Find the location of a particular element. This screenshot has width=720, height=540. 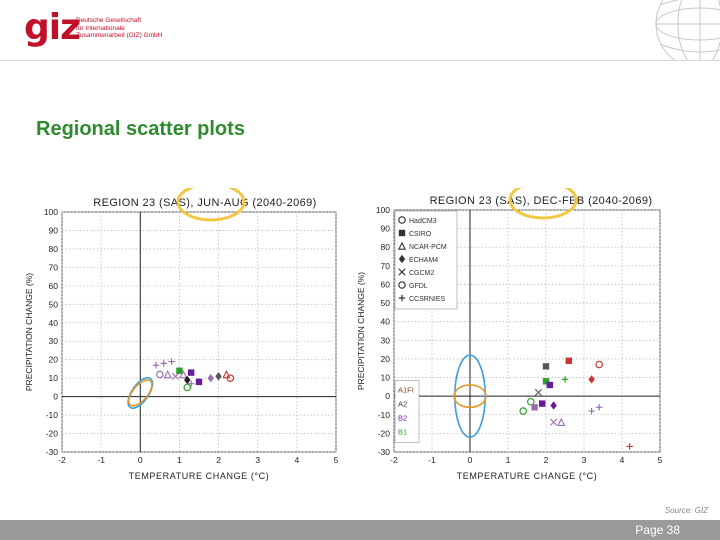

y-tick-label: -20 is located at coordinates (52, 434).